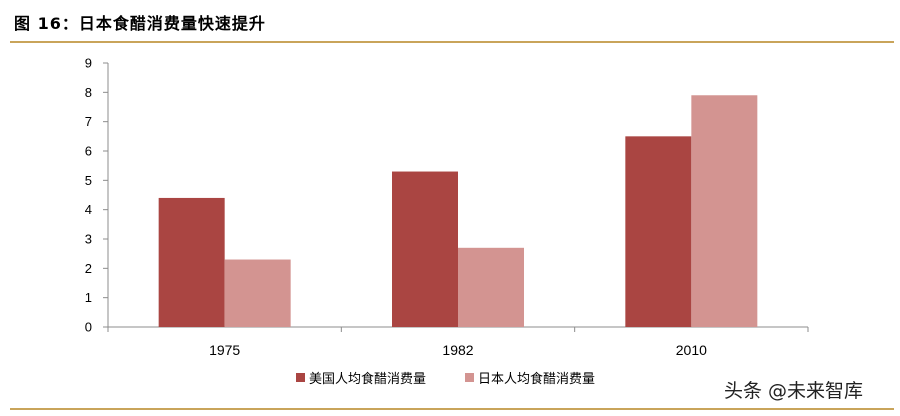 The width and height of the screenshot is (900, 416). I want to click on y-tick-label: 1, so click(88, 297).